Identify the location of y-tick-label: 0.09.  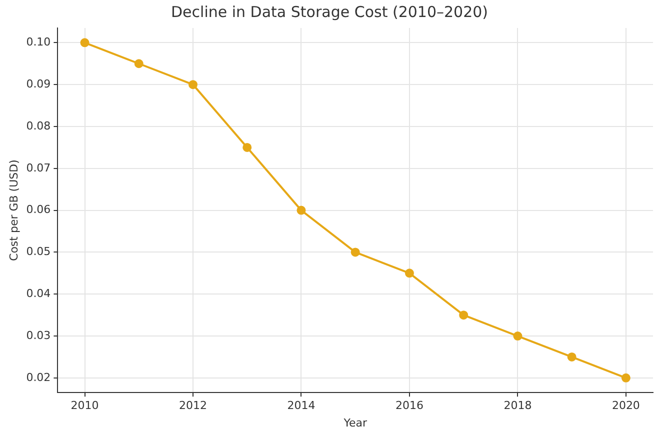
(38, 83).